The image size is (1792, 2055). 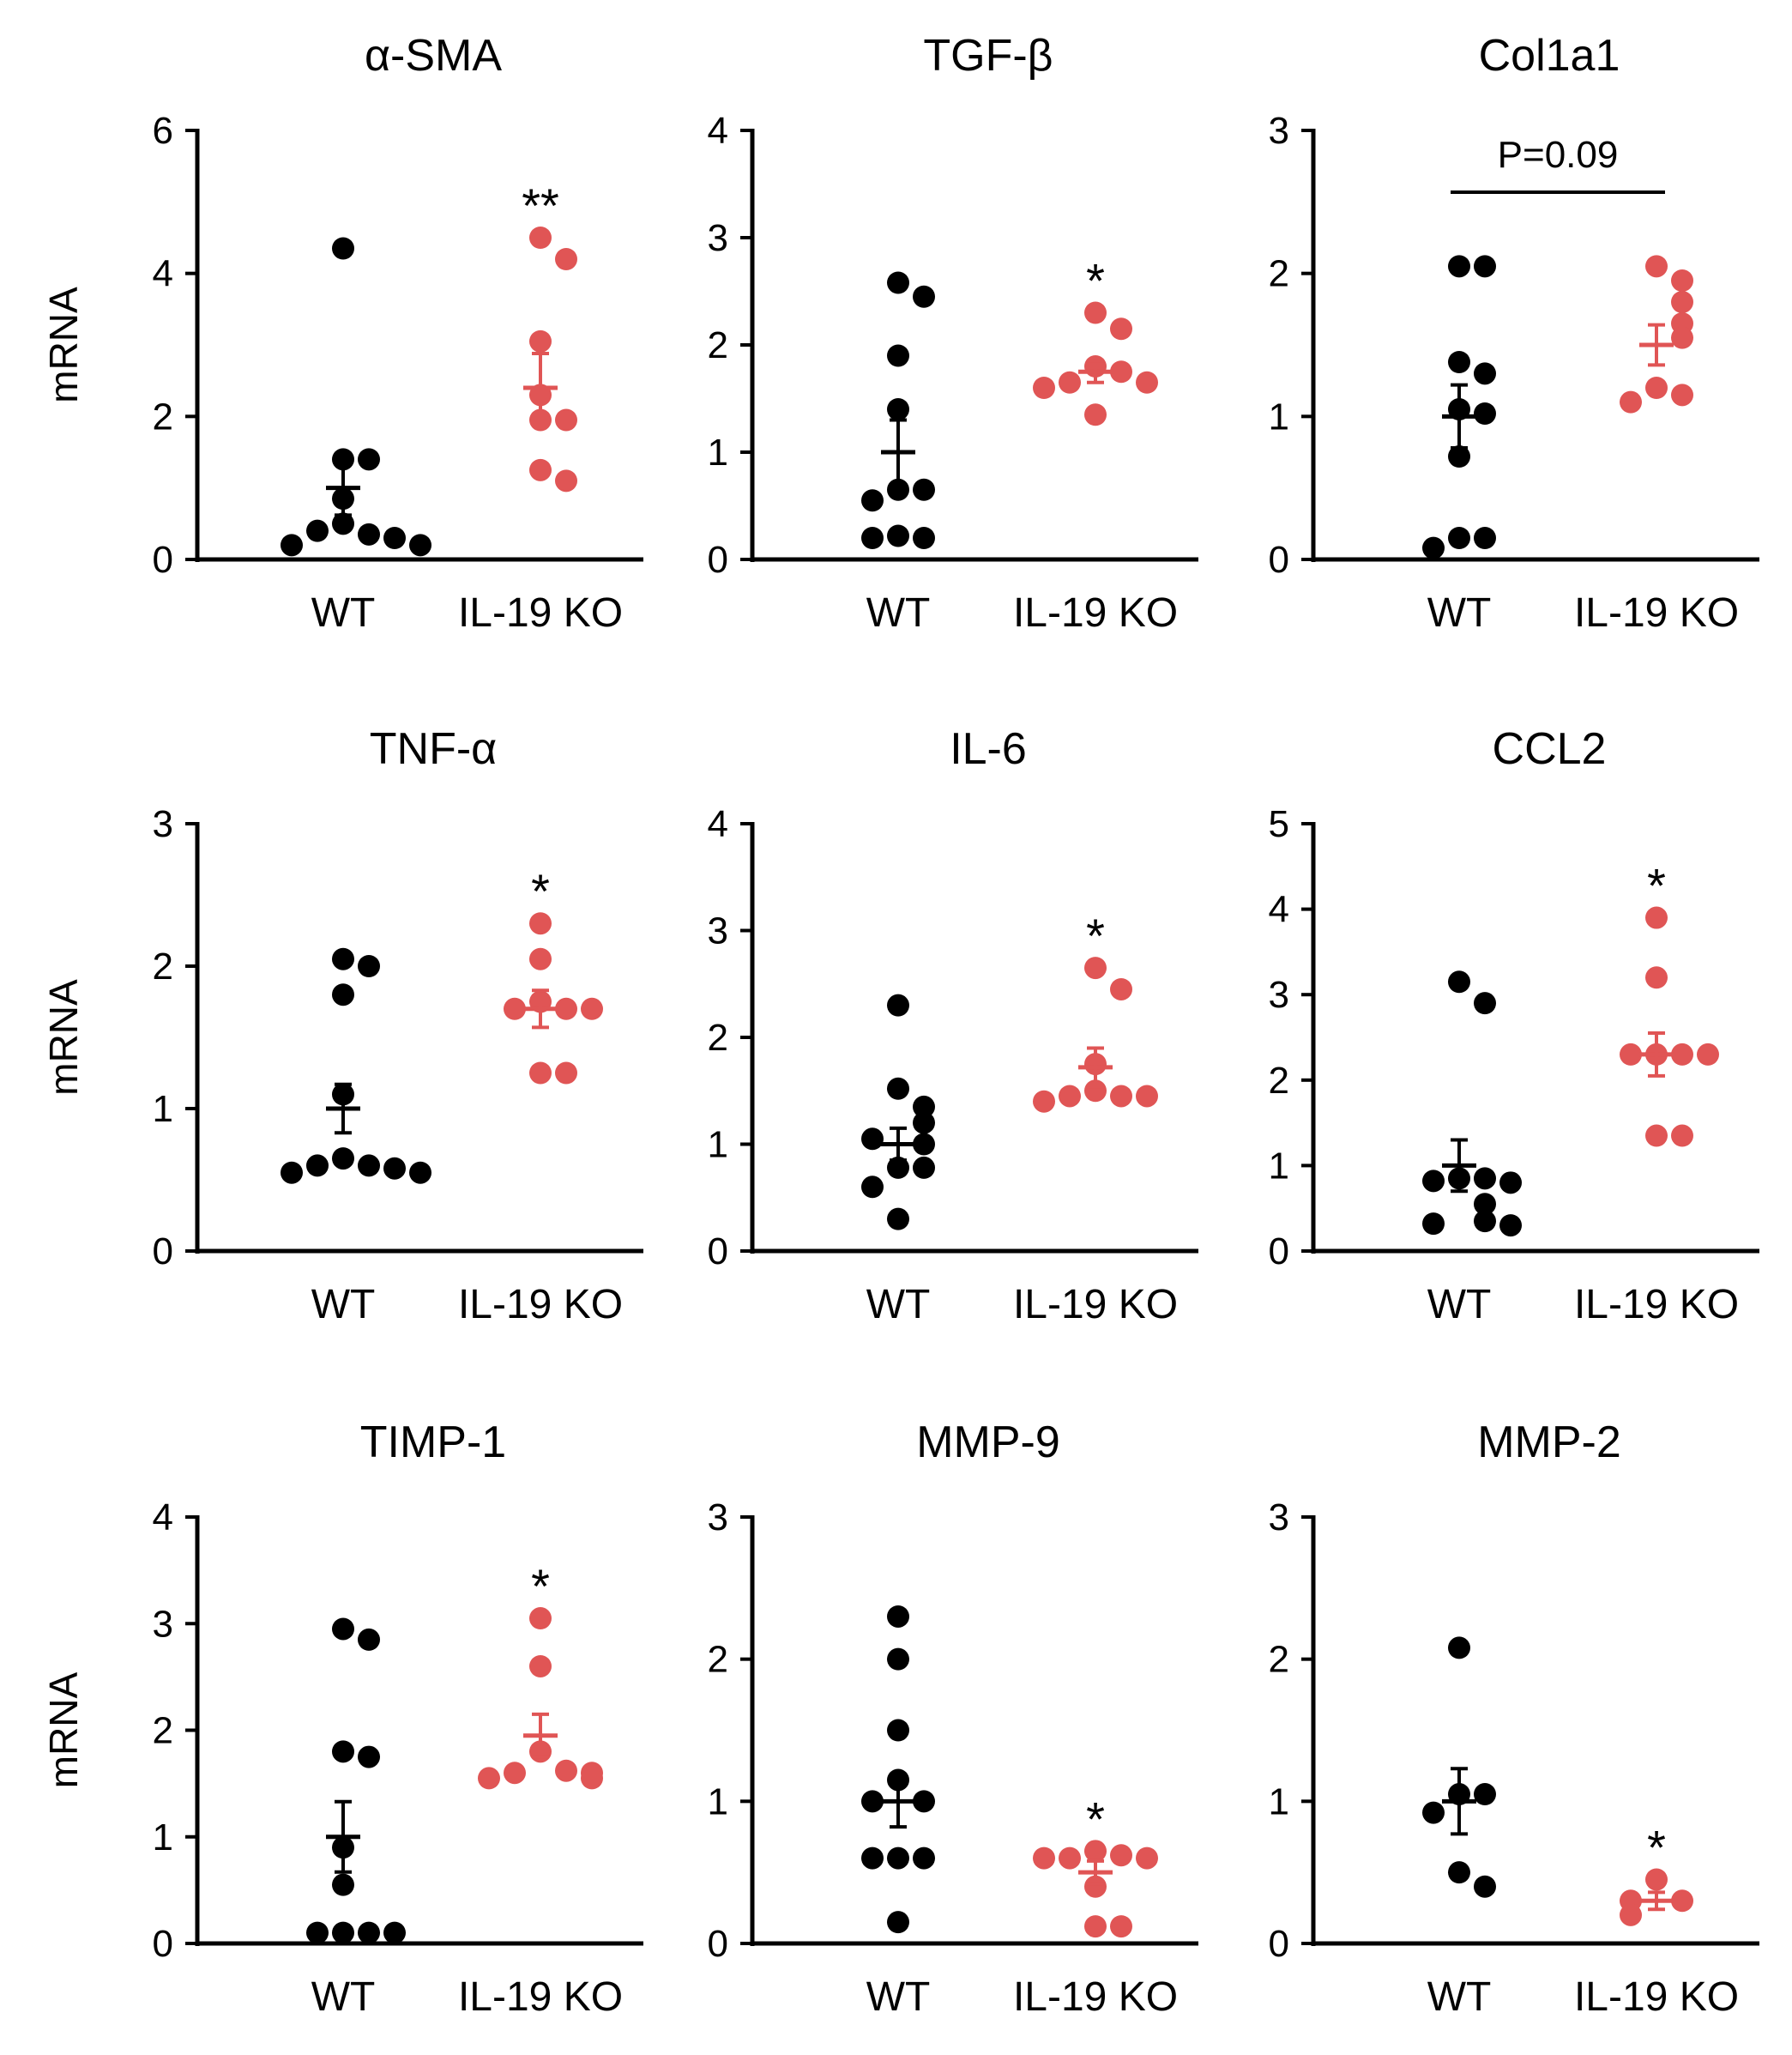 I want to click on panel-0: α-SMA mRNA 0 2 4 6 WT IL-19 KO **, so click(x=342, y=334).